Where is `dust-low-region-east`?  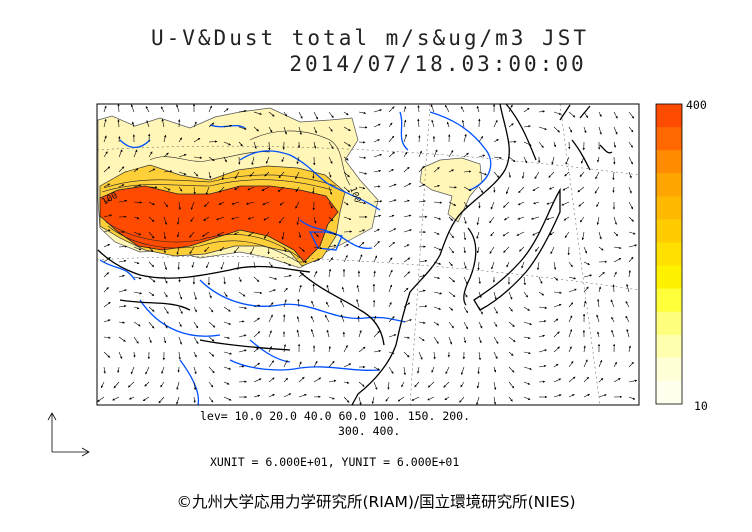
dust-low-region-east is located at coordinates (451, 190).